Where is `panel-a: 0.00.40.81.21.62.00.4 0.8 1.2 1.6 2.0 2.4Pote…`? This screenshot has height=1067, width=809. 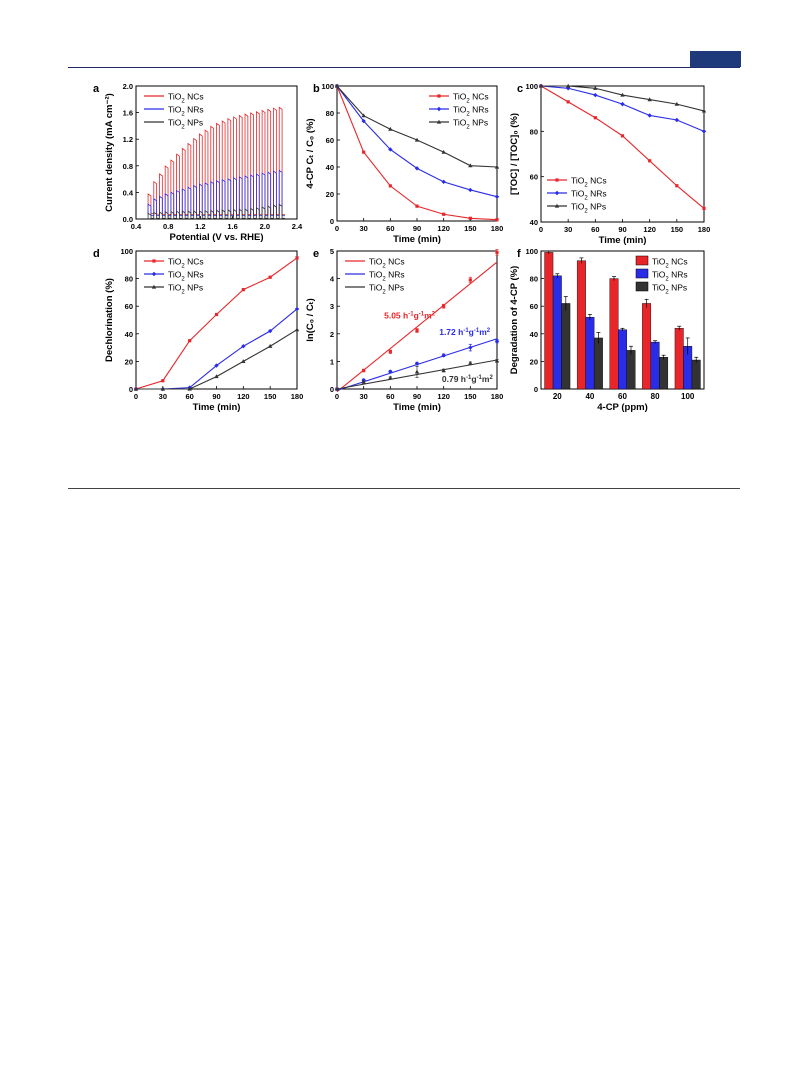
panel-a: 0.00.40.81.21.62.00.4 0.8 1.2 1.6 2.0 2.4Pote… is located at coordinates (198, 162).